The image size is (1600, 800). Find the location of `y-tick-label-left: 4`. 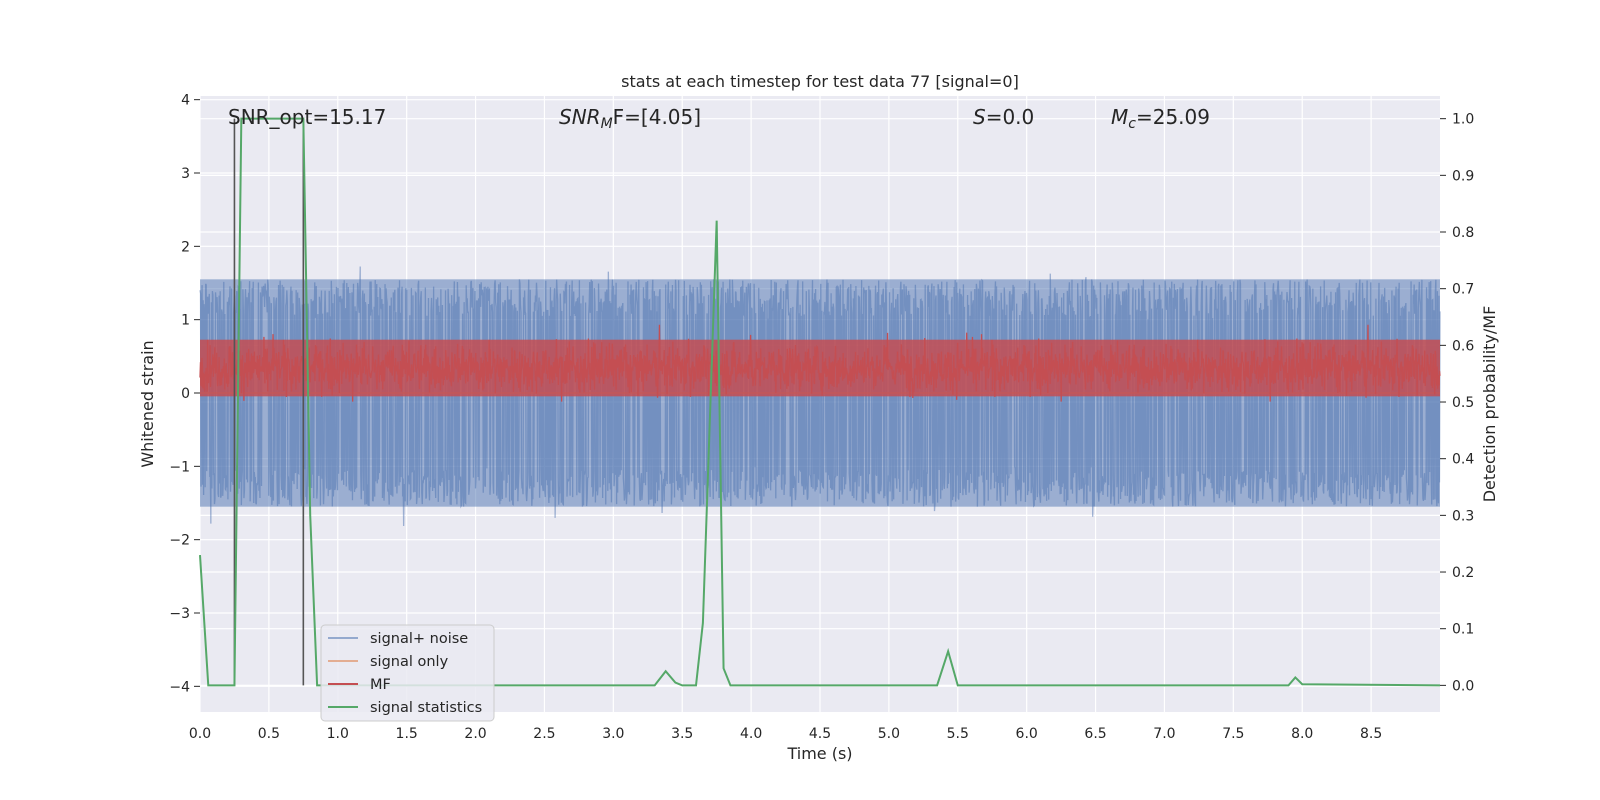

y-tick-label-left: 4 is located at coordinates (185, 101).